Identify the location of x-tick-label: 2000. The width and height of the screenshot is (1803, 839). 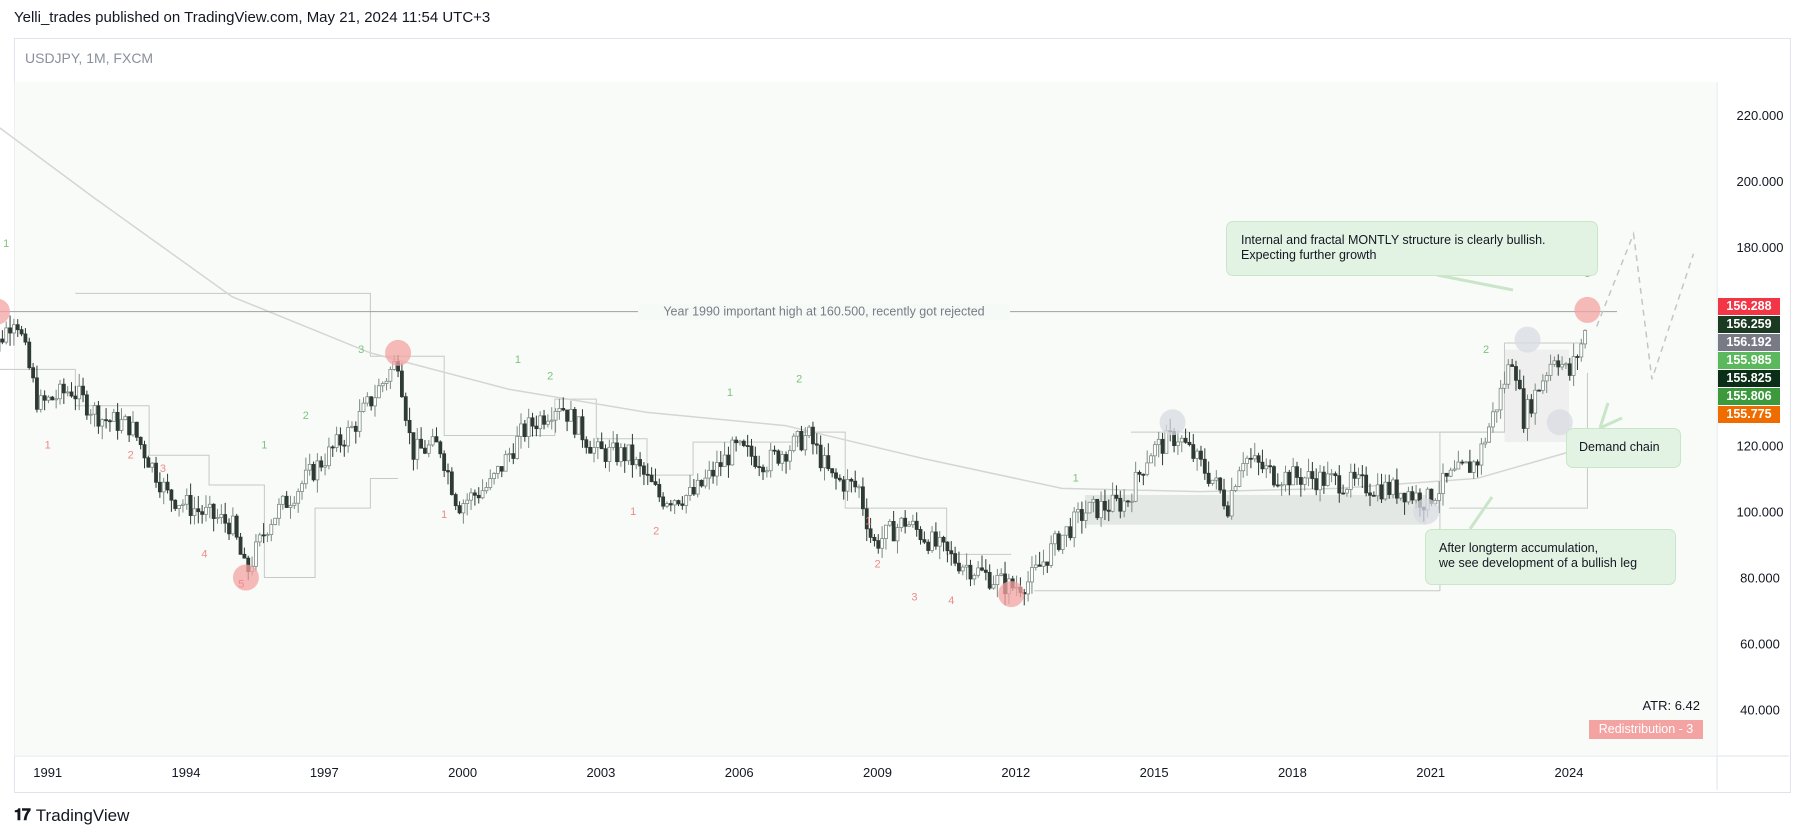
(462, 772).